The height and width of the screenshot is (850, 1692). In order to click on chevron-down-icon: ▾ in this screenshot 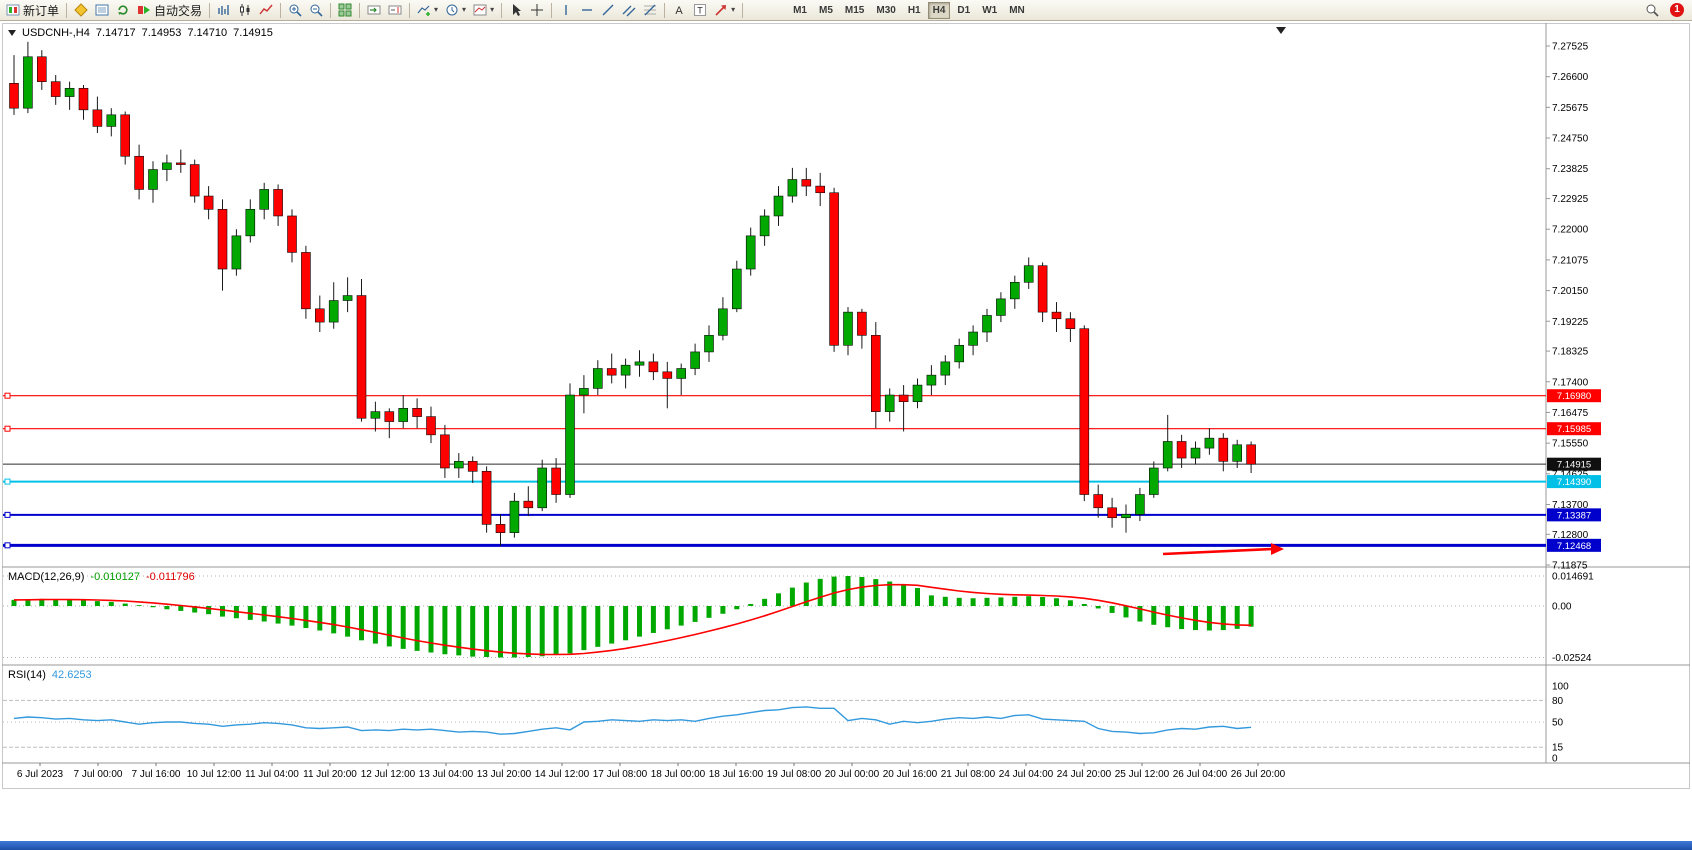, I will do `click(733, 9)`.